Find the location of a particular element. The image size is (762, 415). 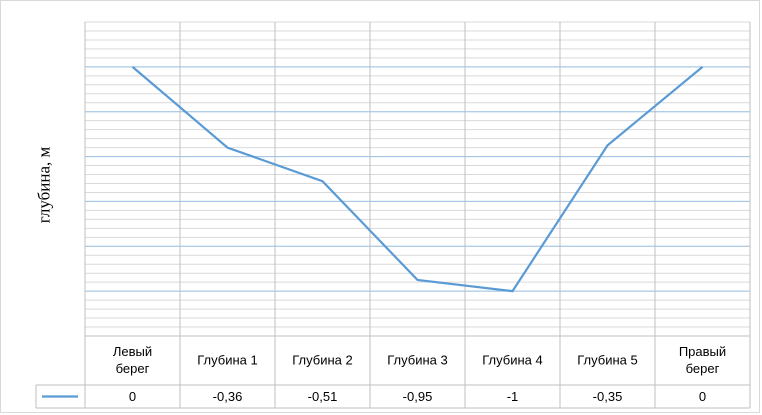

category-label: Глубина 5 is located at coordinates (607, 360).